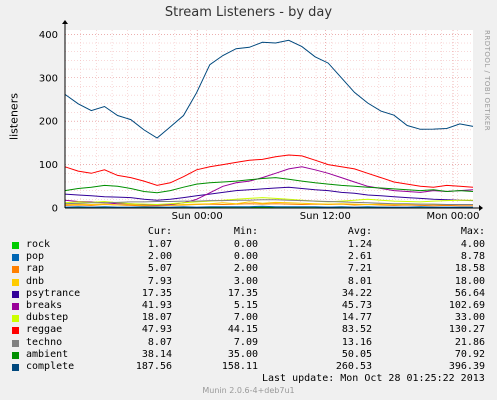 The width and height of the screenshot is (497, 400). What do you see at coordinates (50, 366) in the screenshot?
I see `legend-series-name: complete` at bounding box center [50, 366].